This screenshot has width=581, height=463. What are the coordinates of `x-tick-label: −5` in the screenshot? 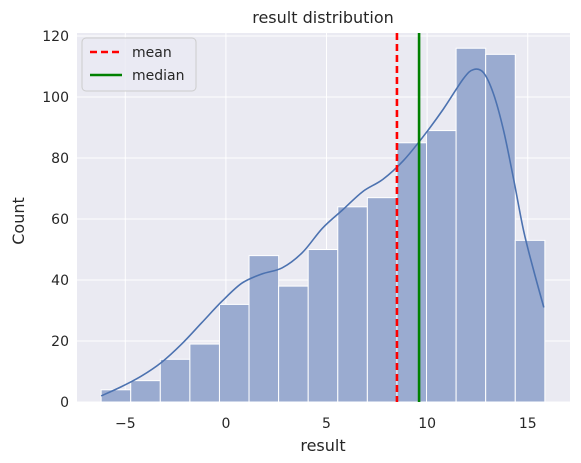 It's located at (125, 424).